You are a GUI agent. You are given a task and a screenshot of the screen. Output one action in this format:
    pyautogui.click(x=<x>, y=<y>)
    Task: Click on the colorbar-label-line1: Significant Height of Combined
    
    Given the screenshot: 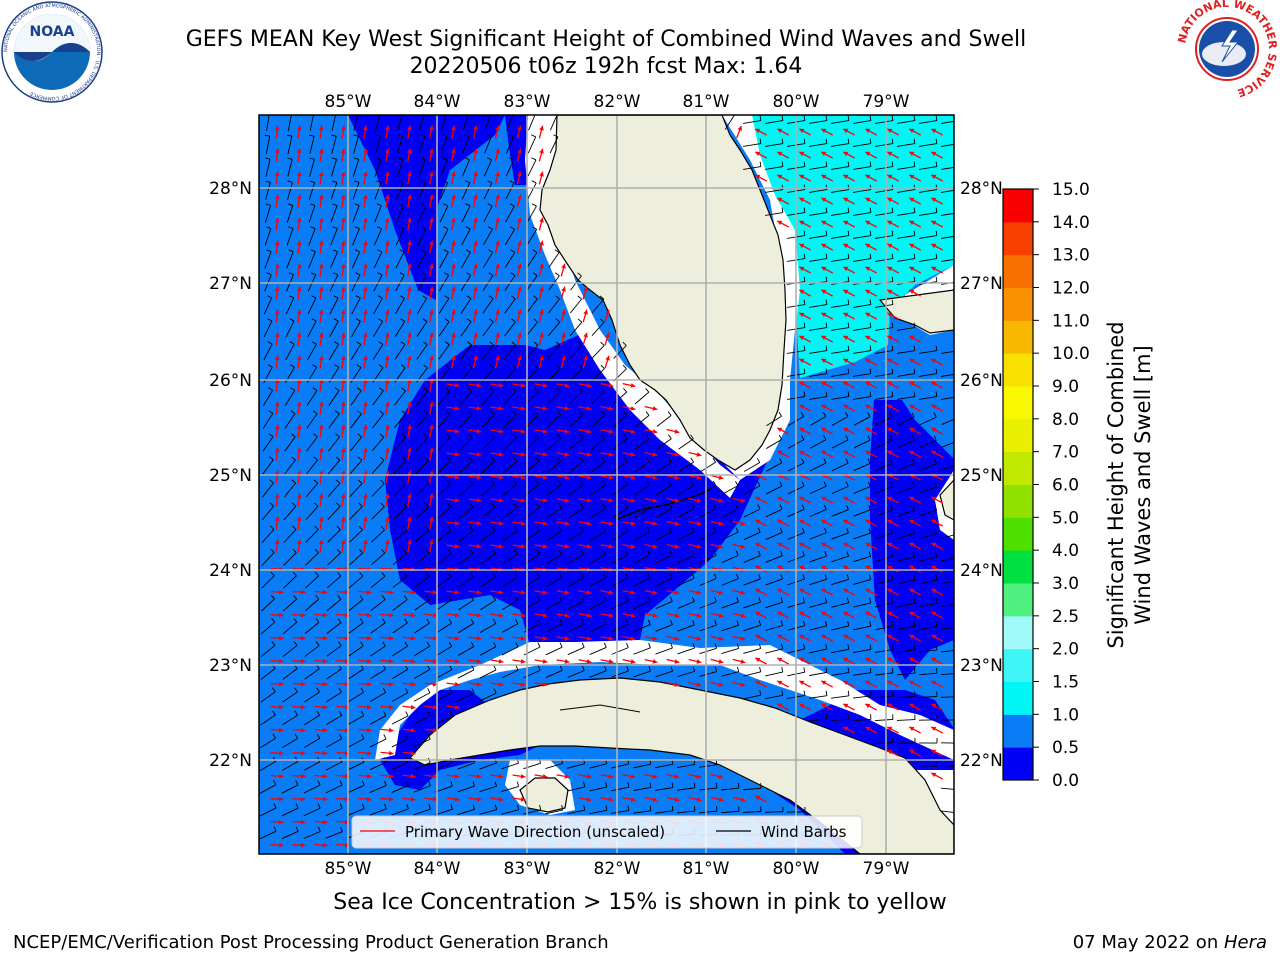 What is the action you would take?
    pyautogui.click(x=1116, y=484)
    